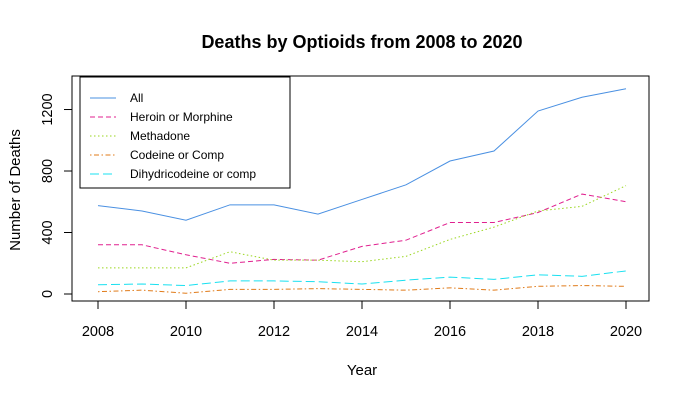 The width and height of the screenshot is (688, 400). I want to click on y-tick-label: 0, so click(48, 294).